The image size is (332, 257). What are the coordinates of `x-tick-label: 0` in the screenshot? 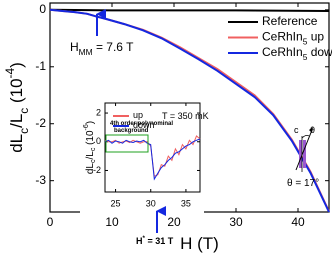 It's located at (50, 222).